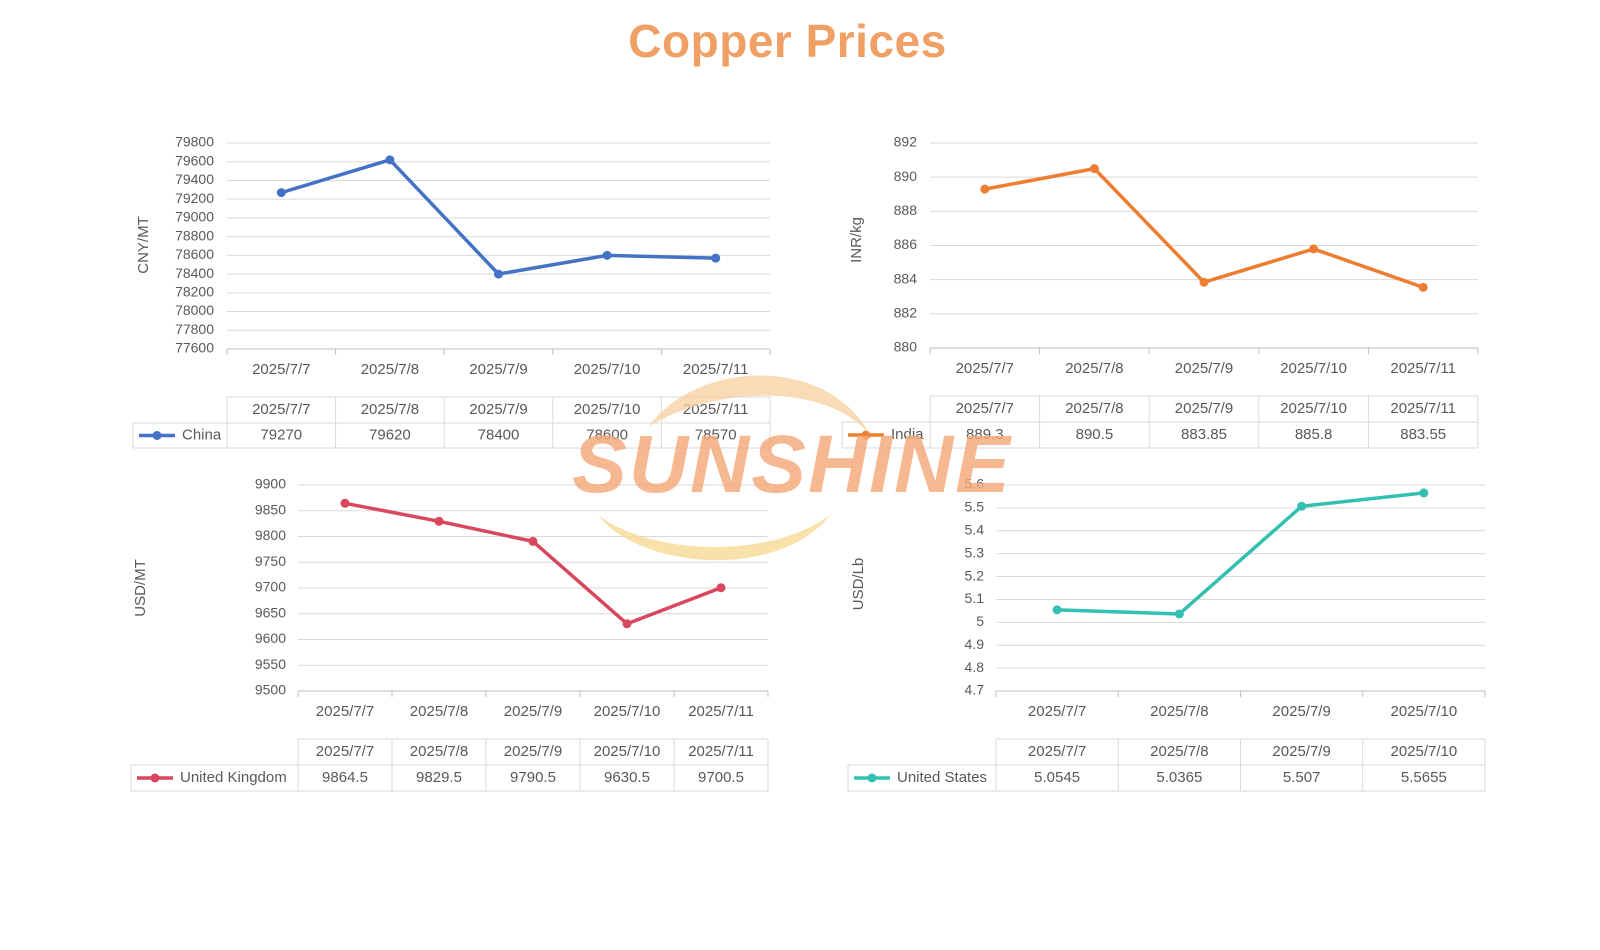 The width and height of the screenshot is (1600, 950). I want to click on y-tick-label: 77800, so click(194, 329).